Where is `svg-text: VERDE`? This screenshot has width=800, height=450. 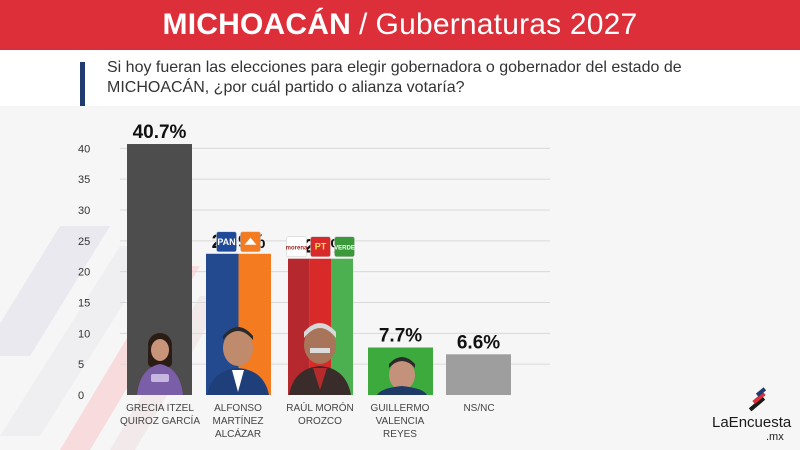
svg-text: VERDE is located at coordinates (344, 249).